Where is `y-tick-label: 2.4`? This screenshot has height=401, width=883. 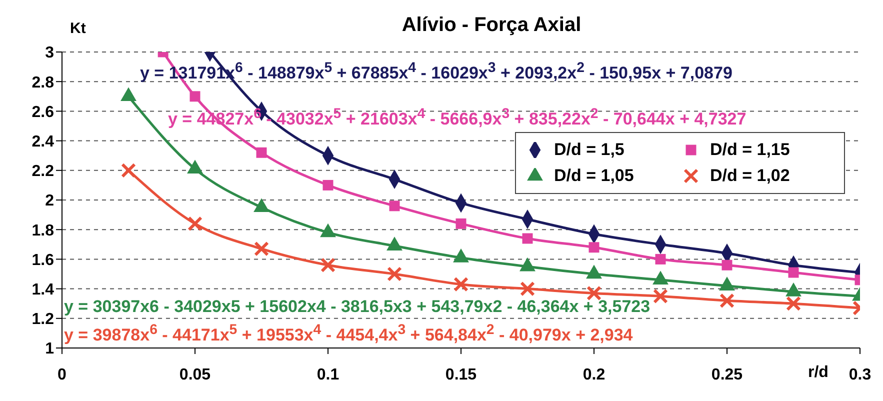
y-tick-label: 2.4 is located at coordinates (43, 141).